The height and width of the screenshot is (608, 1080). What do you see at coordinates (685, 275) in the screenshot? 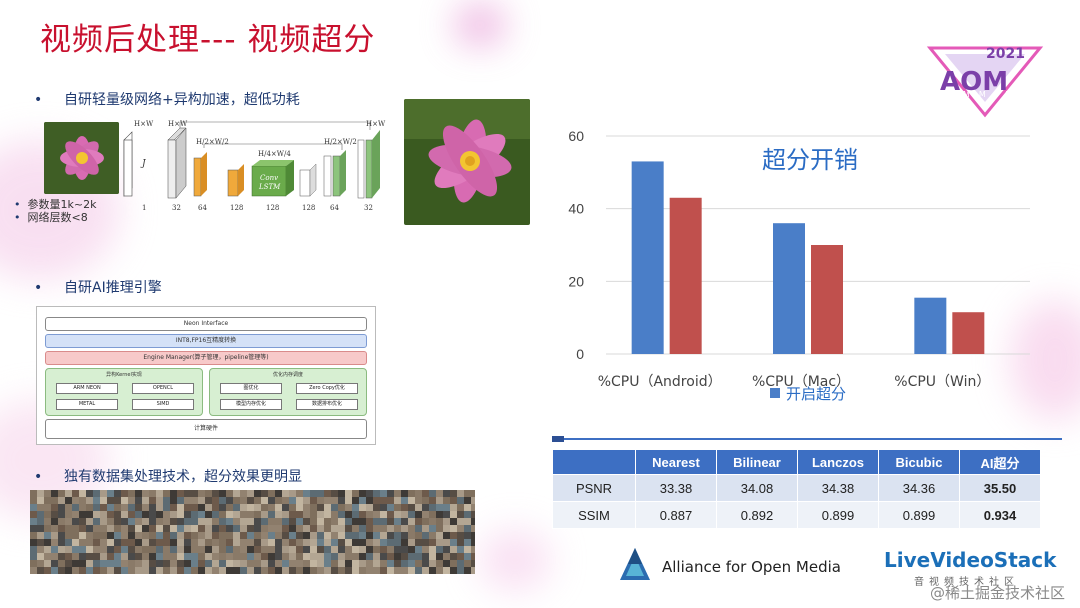
I see `bar` at bounding box center [685, 275].